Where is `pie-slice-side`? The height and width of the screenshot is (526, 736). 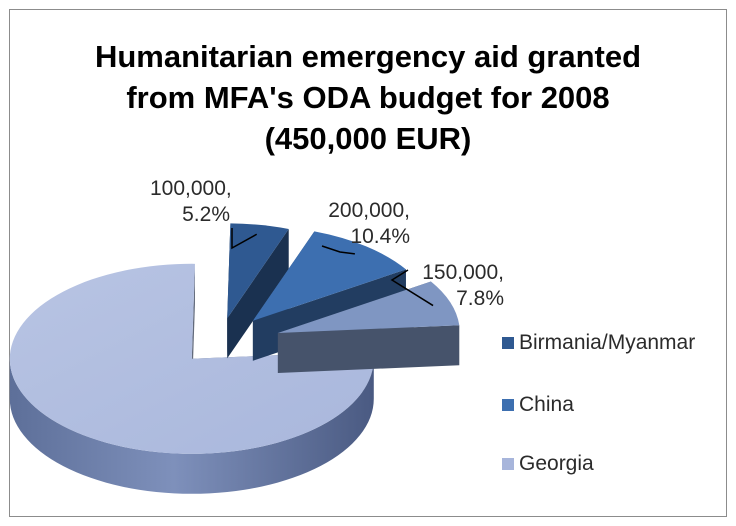 pie-slice-side is located at coordinates (191, 426).